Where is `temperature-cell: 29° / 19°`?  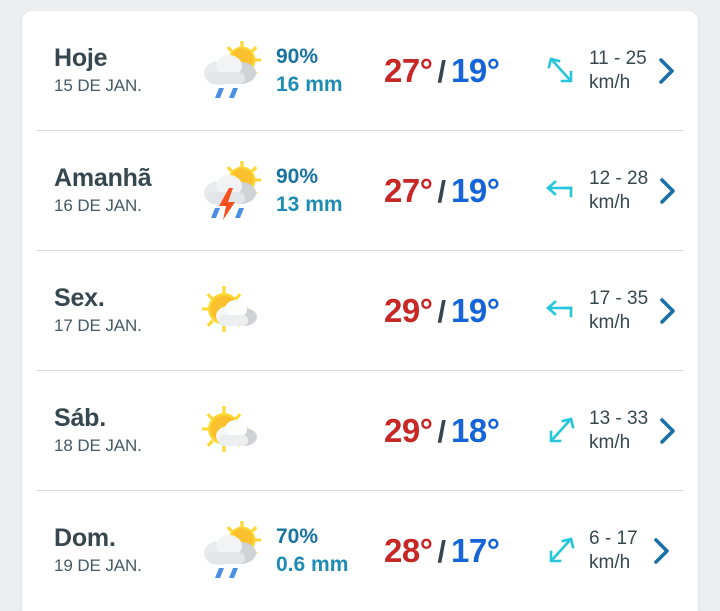
temperature-cell: 29° / 19° is located at coordinates (464, 311).